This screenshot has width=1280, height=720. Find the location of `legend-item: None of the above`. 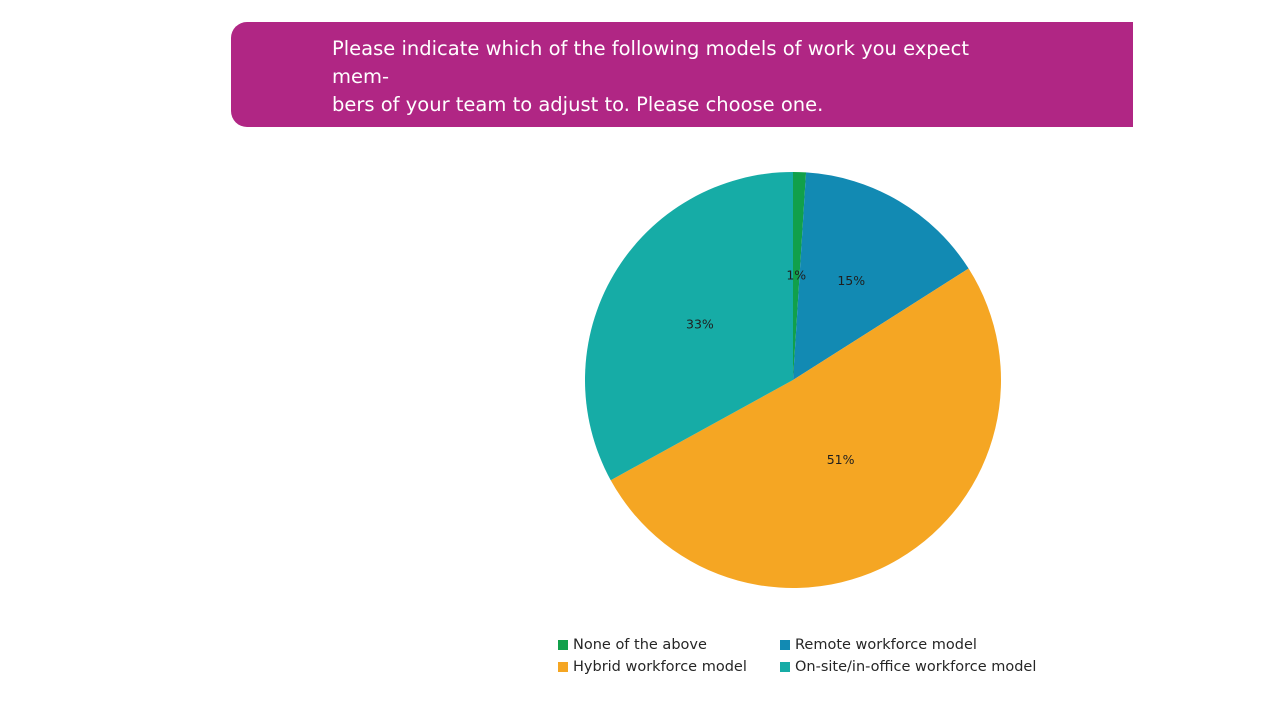

legend-item: None of the above is located at coordinates (669, 644).